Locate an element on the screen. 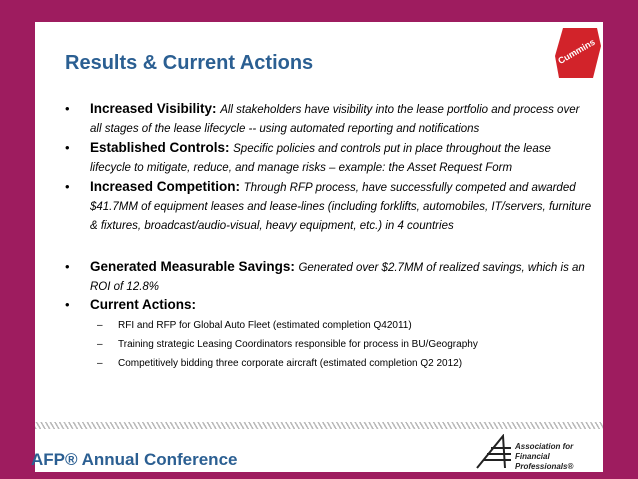 The image size is (638, 479). logo: Cummins is located at coordinates (578, 53).